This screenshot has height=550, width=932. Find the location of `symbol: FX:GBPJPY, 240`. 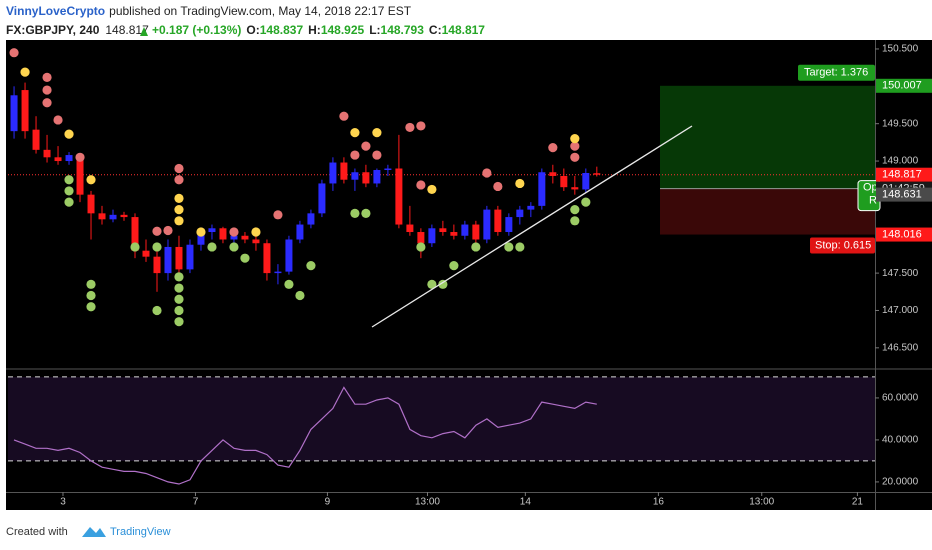

symbol: FX:GBPJPY, 240 is located at coordinates (53, 30).